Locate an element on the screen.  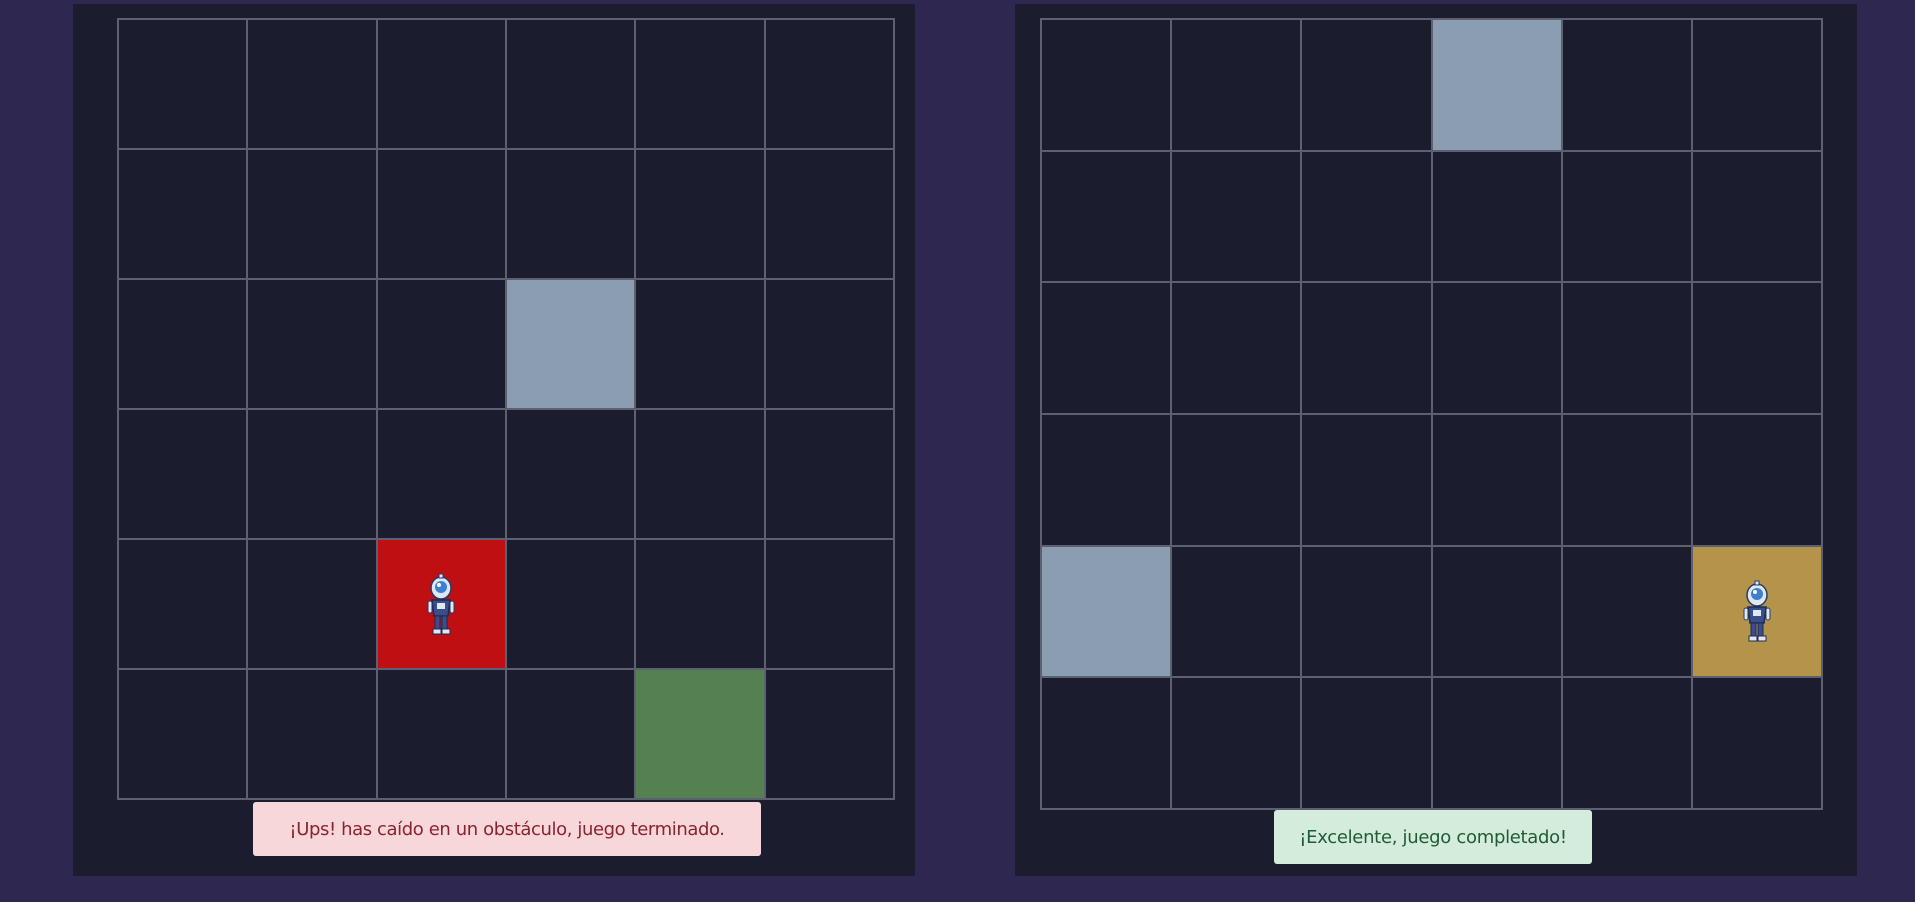
completed-robot-cell is located at coordinates (1756, 611).